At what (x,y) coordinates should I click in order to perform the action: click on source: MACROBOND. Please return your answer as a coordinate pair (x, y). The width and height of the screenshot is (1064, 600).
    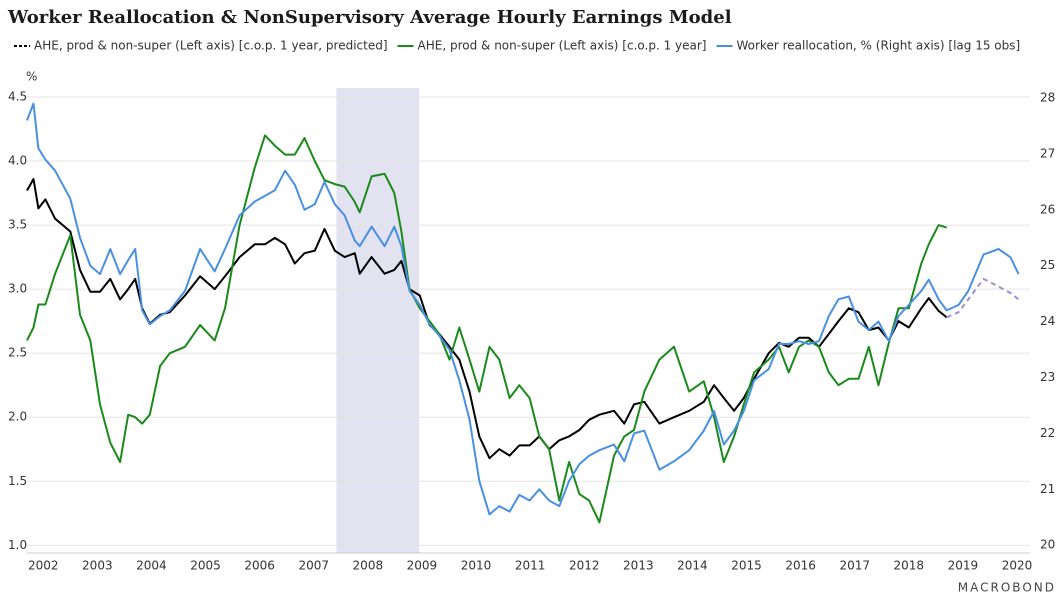
    Looking at the image, I should click on (1007, 588).